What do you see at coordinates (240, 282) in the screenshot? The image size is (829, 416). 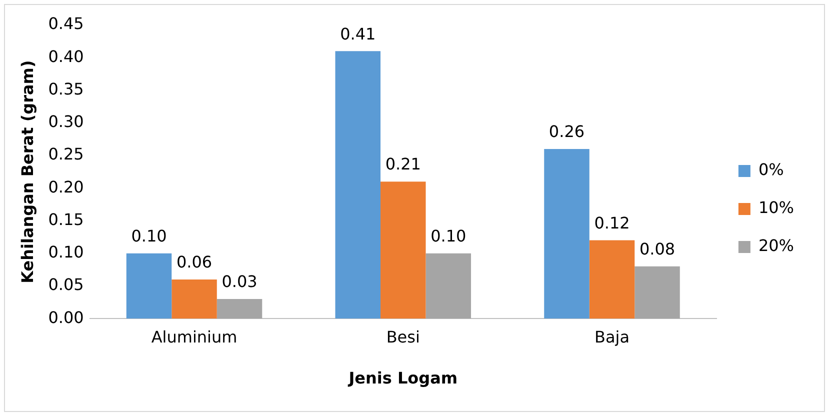 I see `data-label: 0.03` at bounding box center [240, 282].